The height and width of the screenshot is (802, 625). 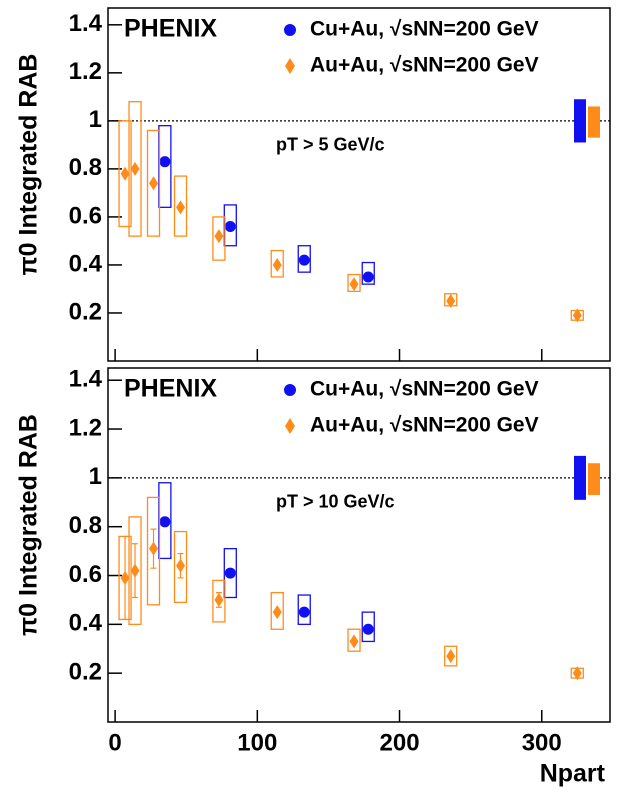 What do you see at coordinates (542, 742) in the screenshot?
I see `x-tick-label: 300` at bounding box center [542, 742].